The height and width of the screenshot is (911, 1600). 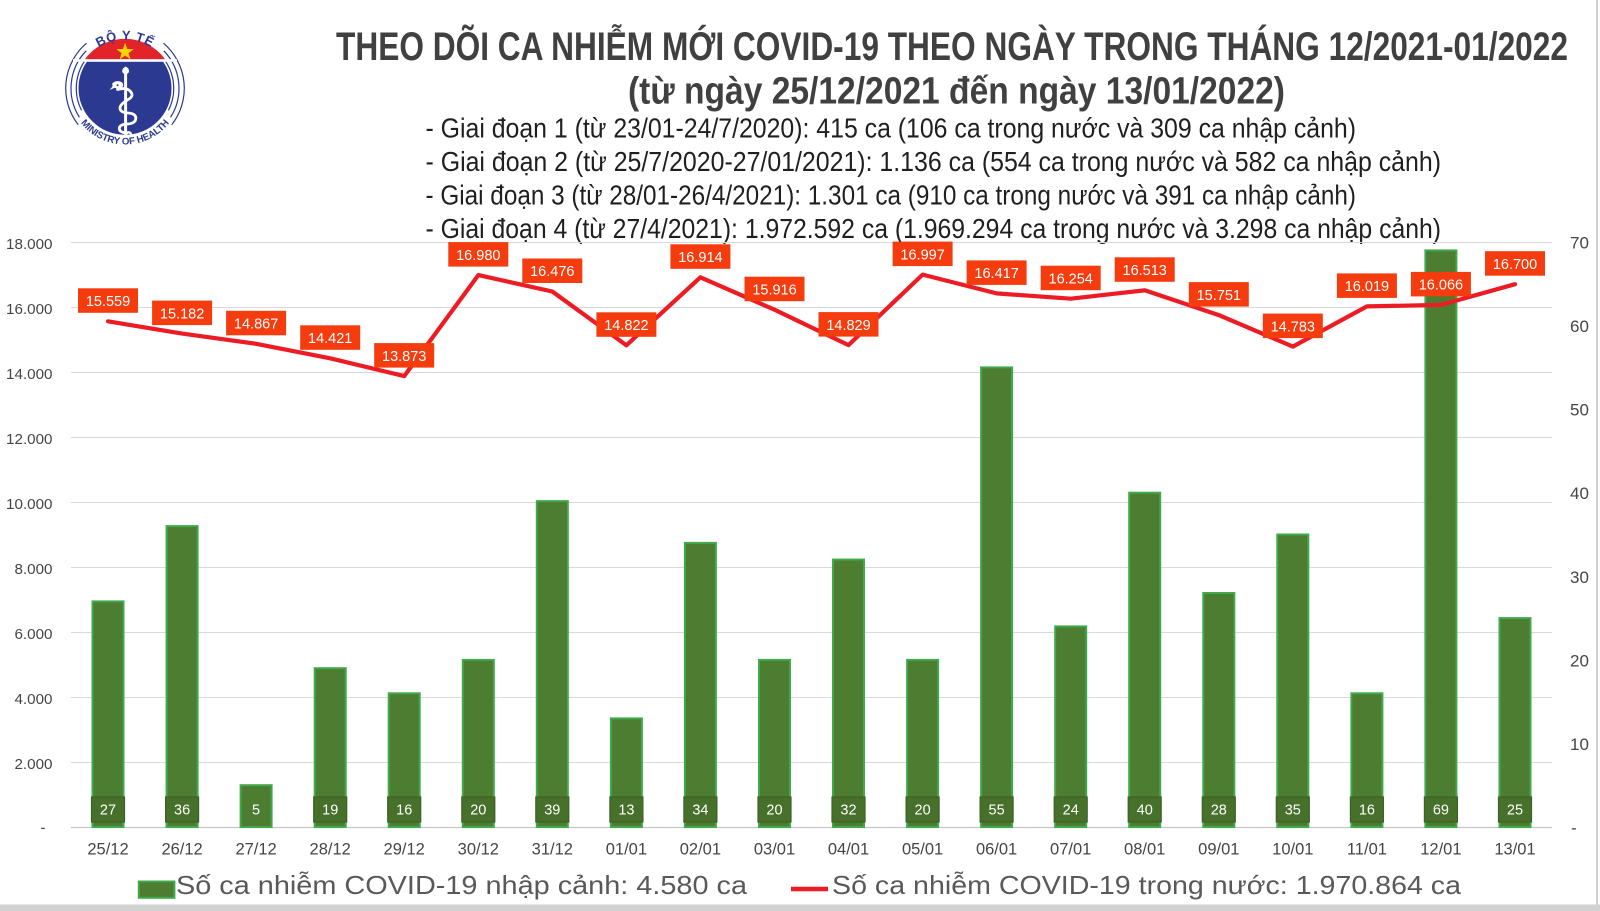 What do you see at coordinates (330, 850) in the screenshot?
I see `svg-text: 28/12` at bounding box center [330, 850].